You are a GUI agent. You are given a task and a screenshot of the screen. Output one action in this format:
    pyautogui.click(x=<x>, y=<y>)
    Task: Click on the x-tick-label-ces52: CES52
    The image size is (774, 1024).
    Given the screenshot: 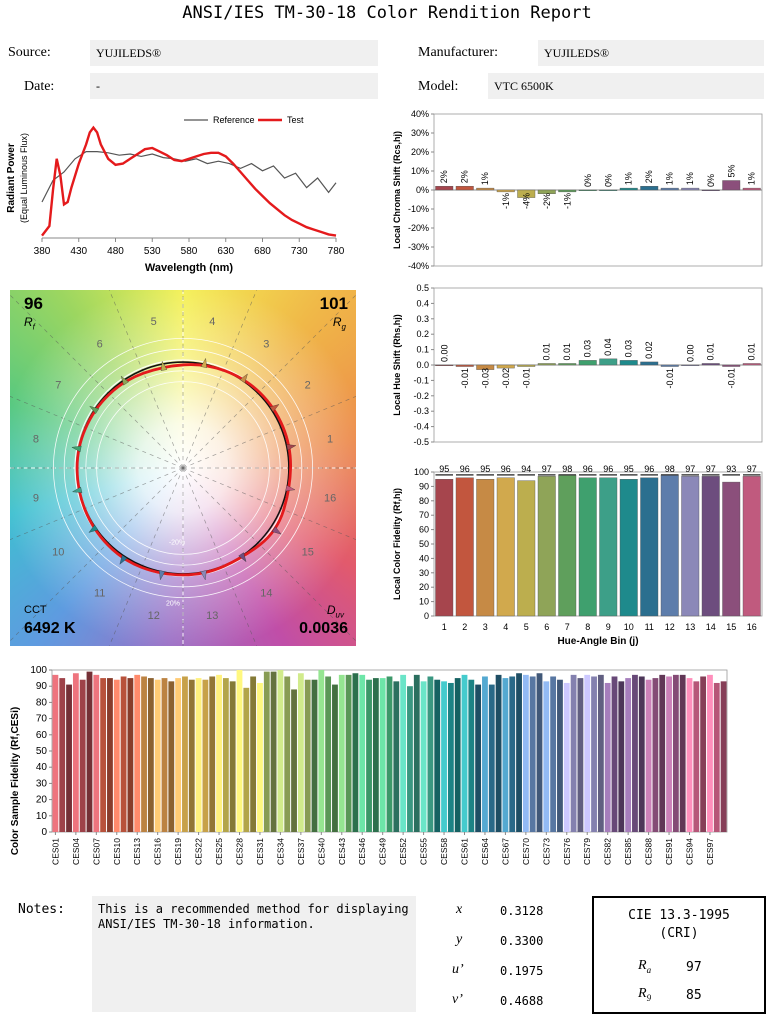 What is the action you would take?
    pyautogui.click(x=403, y=851)
    